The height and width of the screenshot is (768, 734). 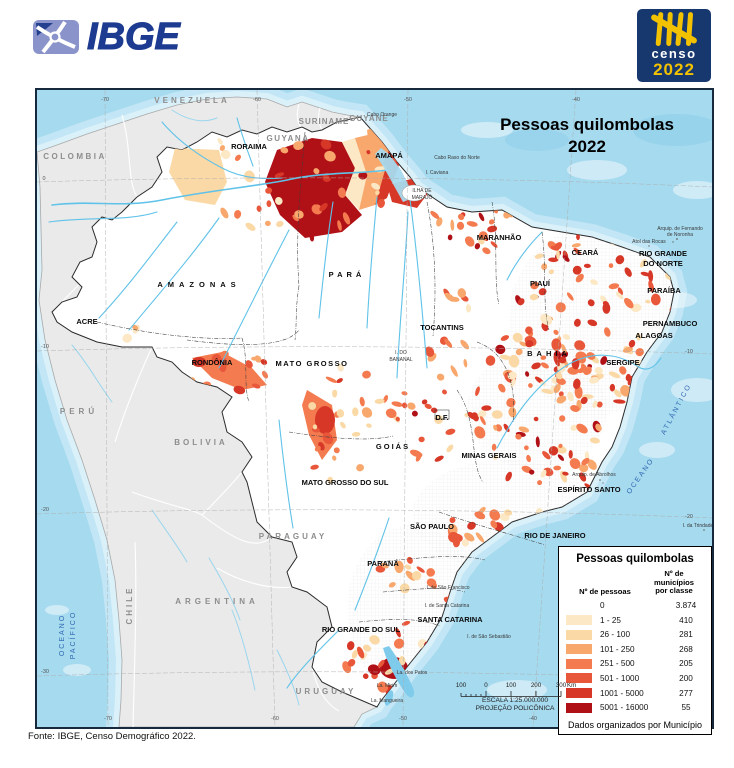 I want to click on legend-swatch, so click(x=579, y=663).